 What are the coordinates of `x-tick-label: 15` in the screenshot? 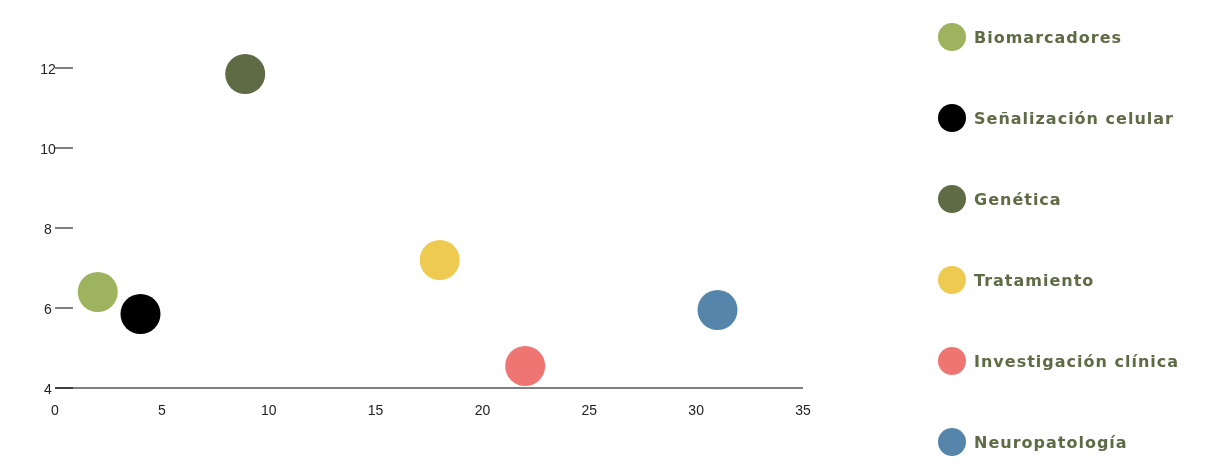 It's located at (375, 410).